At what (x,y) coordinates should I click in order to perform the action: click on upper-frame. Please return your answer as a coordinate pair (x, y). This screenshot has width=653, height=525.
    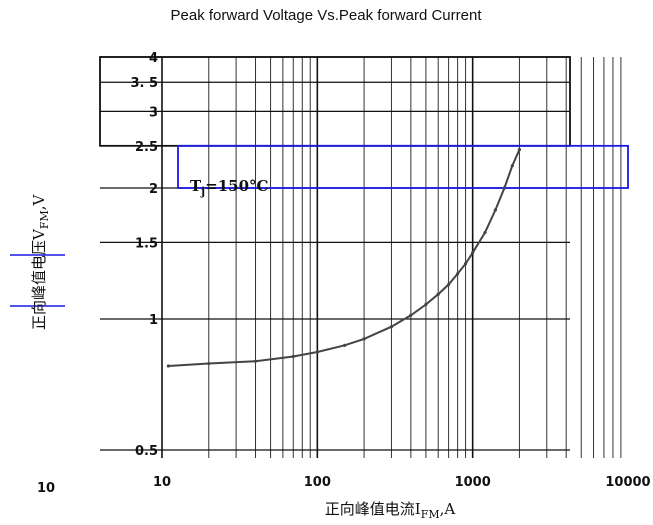
    Looking at the image, I should click on (335, 101).